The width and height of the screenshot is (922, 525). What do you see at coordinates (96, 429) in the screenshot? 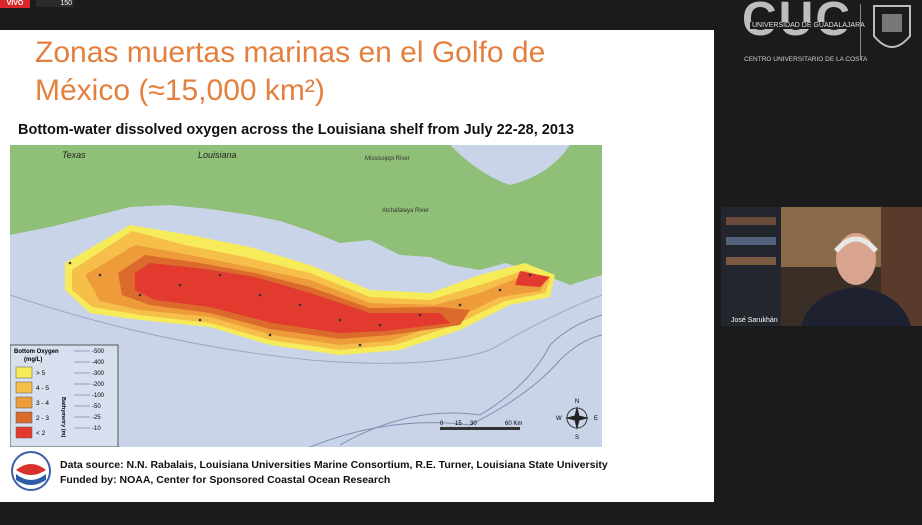
I see `bathymetry-label: -10` at bounding box center [96, 429].